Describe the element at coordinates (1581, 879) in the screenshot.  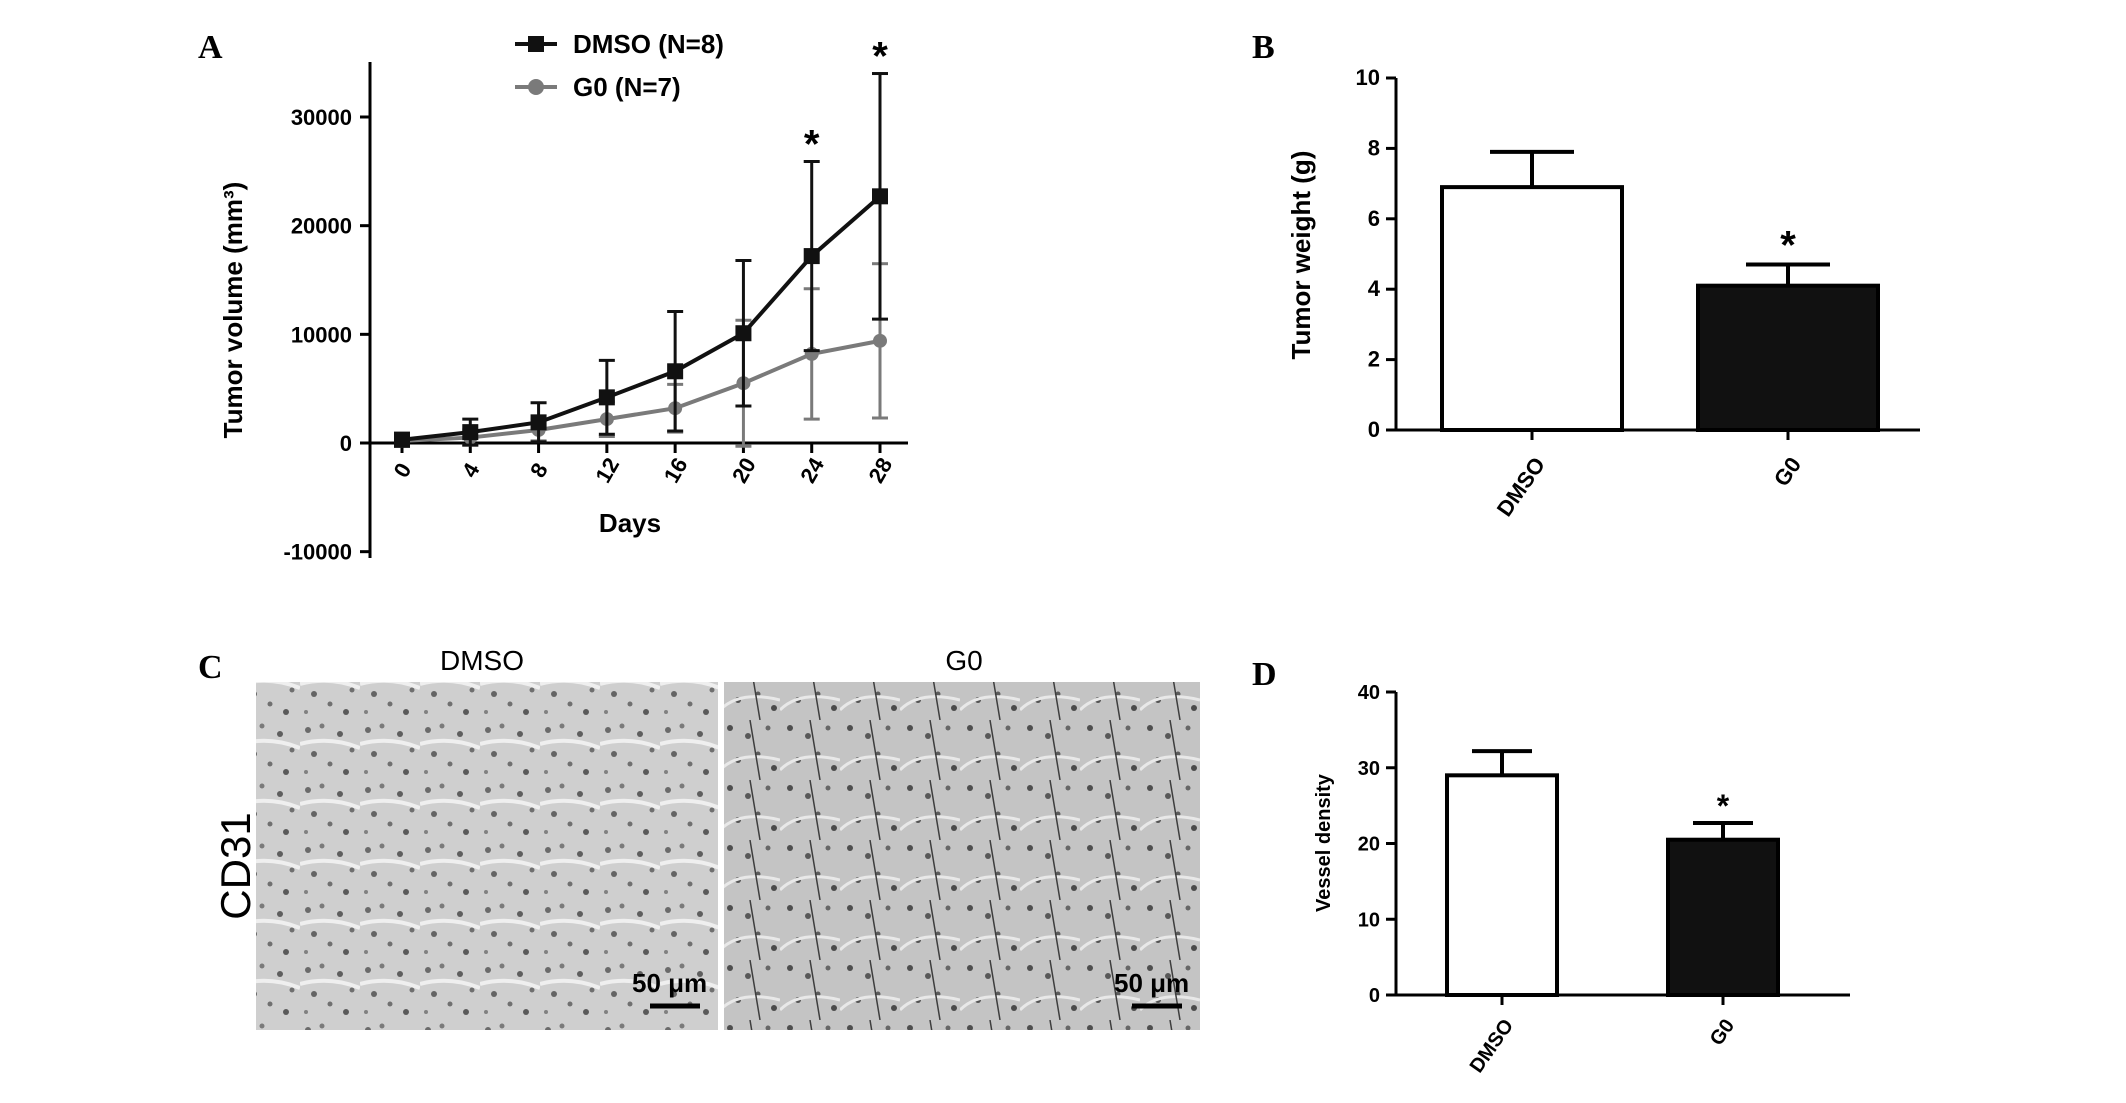
I see `chart-d-vessel-density: Vessel density 0 10 20 30 40 DMSO G0 *` at that location.